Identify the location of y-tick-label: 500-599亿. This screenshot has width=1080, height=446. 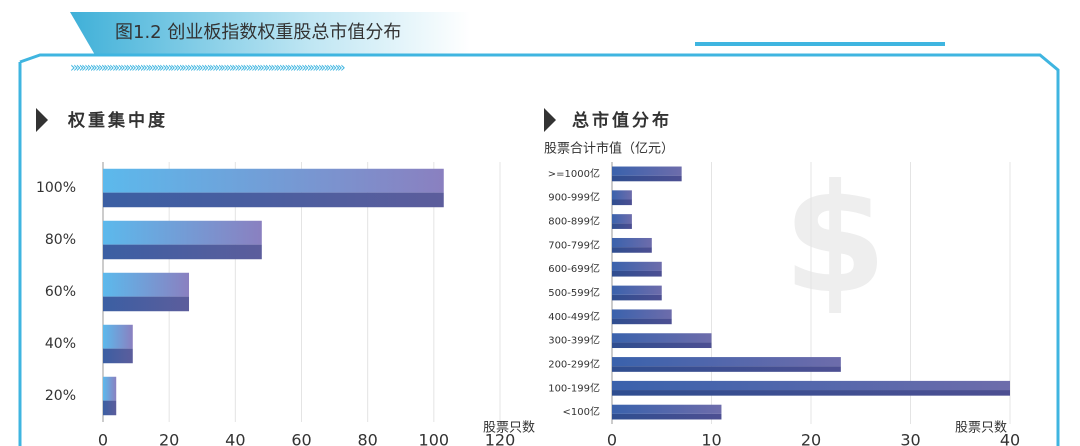
(574, 292).